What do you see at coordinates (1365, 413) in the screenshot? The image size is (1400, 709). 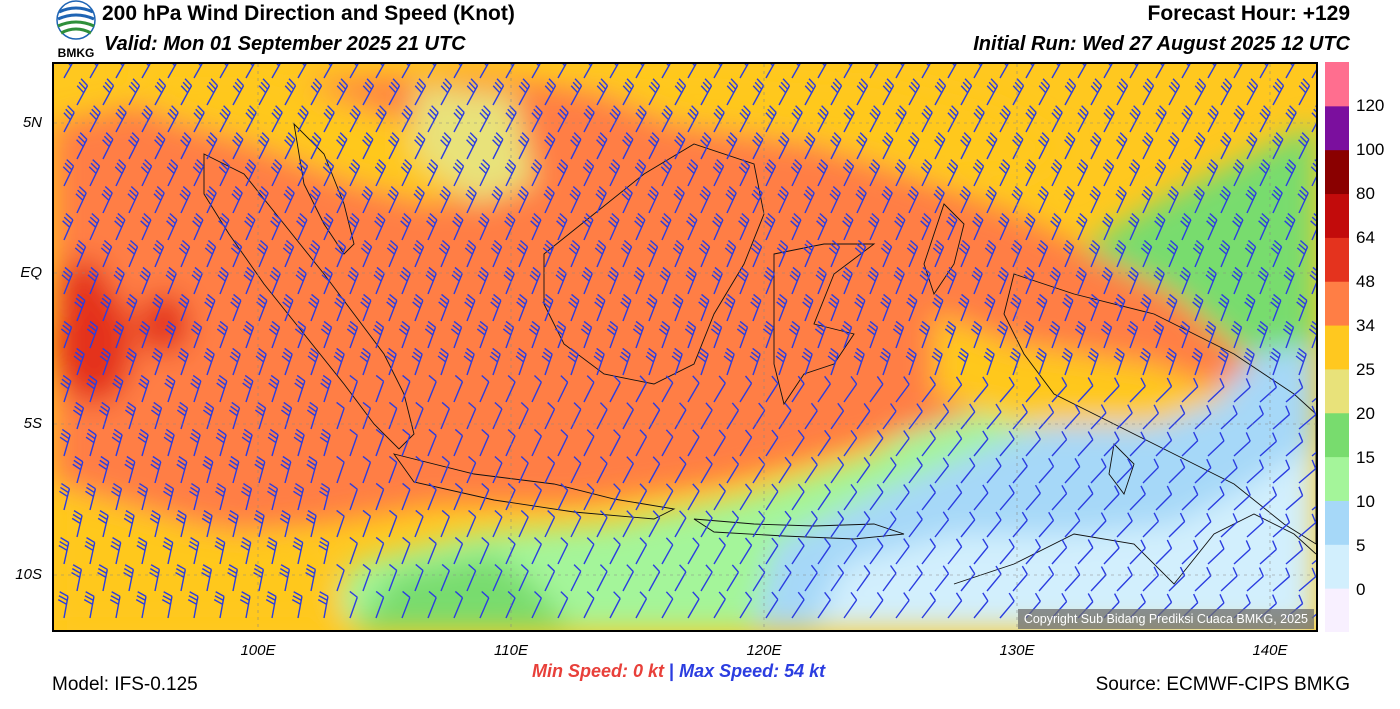 I see `colorbar-label-20: 20` at bounding box center [1365, 413].